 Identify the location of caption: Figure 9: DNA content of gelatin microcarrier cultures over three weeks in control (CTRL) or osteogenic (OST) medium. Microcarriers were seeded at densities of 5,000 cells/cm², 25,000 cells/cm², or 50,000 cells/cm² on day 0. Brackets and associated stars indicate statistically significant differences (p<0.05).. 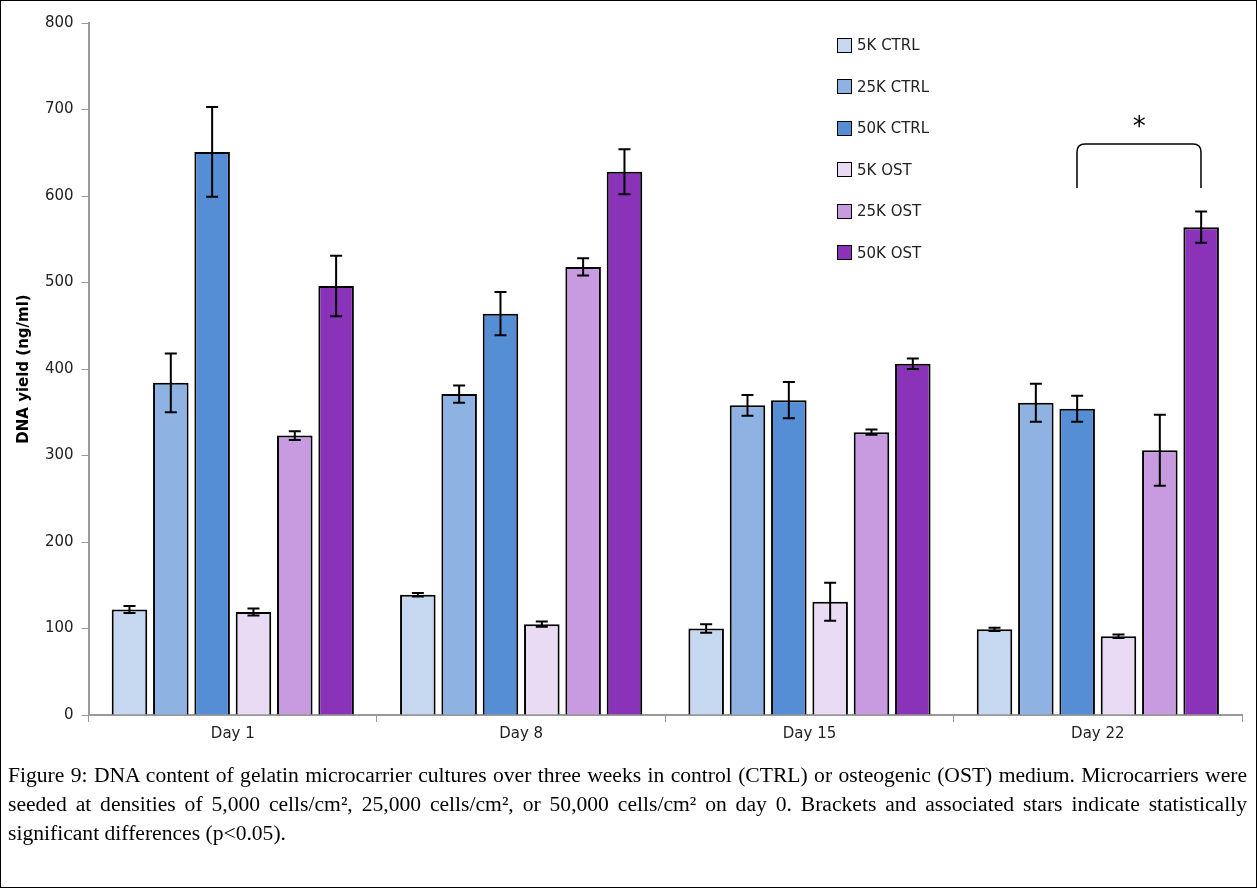
(627, 804).